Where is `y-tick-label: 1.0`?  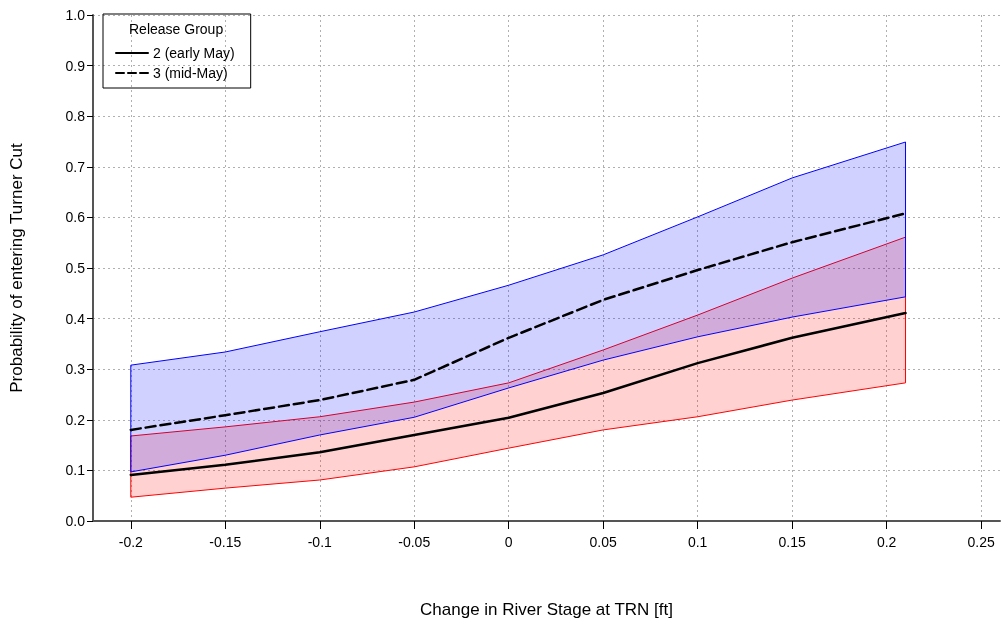
y-tick-label: 1.0 is located at coordinates (75, 15).